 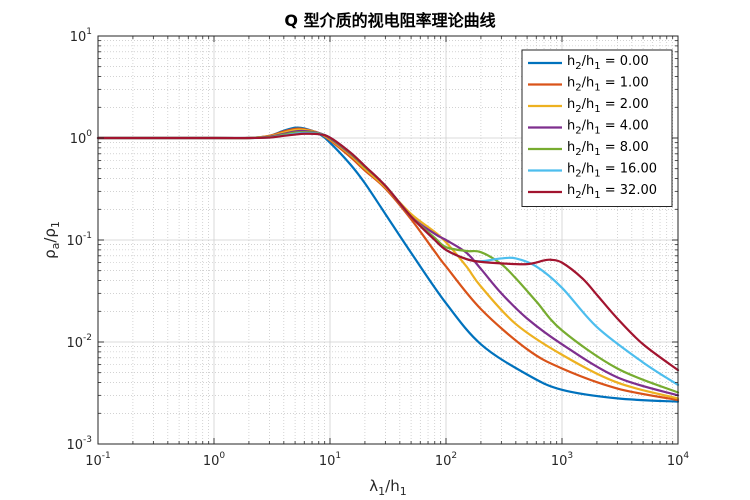 I want to click on y-tick-labels: 10⁻³ 10⁻² 10⁻¹ 10⁰ 10¹, so click(x=79, y=240).